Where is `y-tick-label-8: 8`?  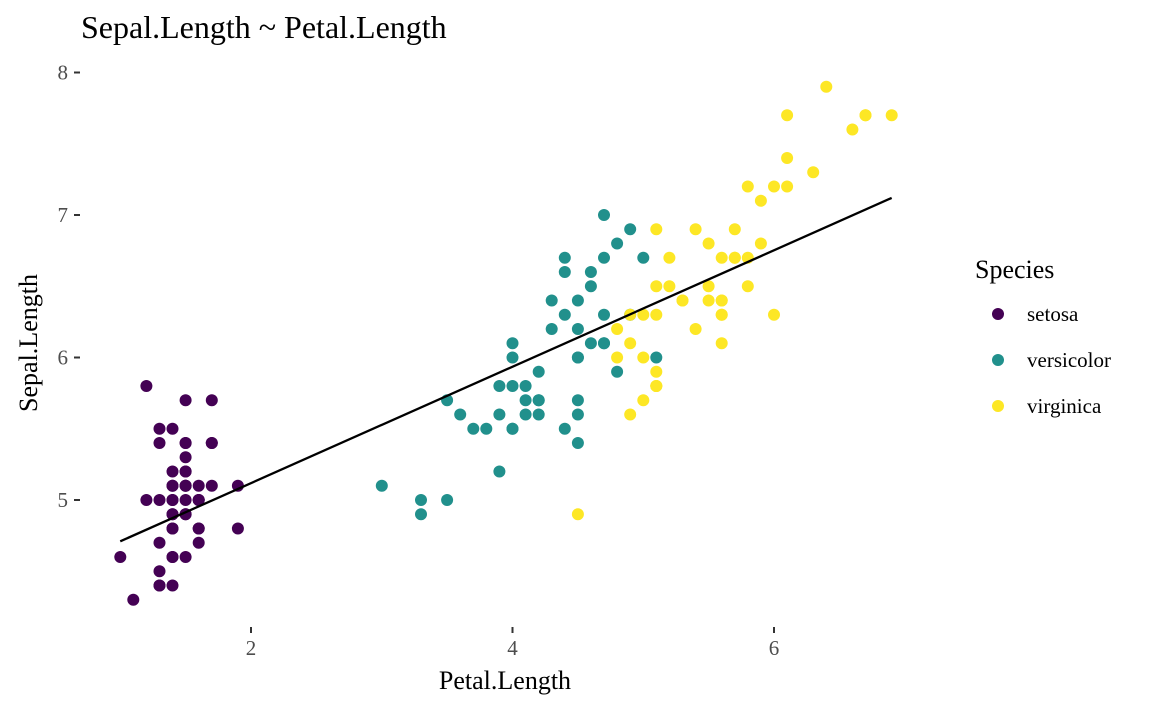
y-tick-label-8: 8 is located at coordinates (63, 73).